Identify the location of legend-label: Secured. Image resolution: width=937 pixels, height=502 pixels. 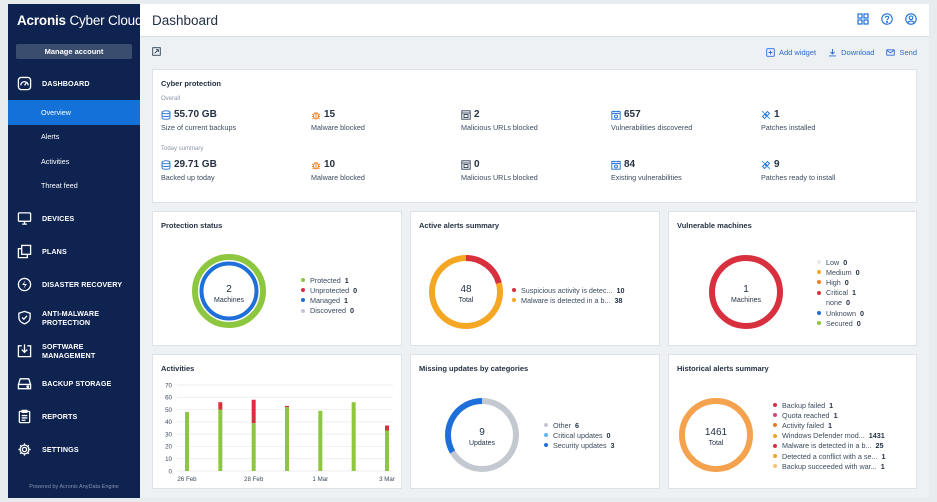
(839, 323).